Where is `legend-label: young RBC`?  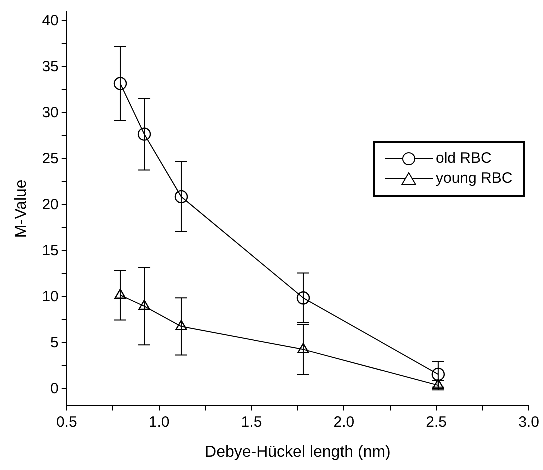 legend-label: young RBC is located at coordinates (474, 179).